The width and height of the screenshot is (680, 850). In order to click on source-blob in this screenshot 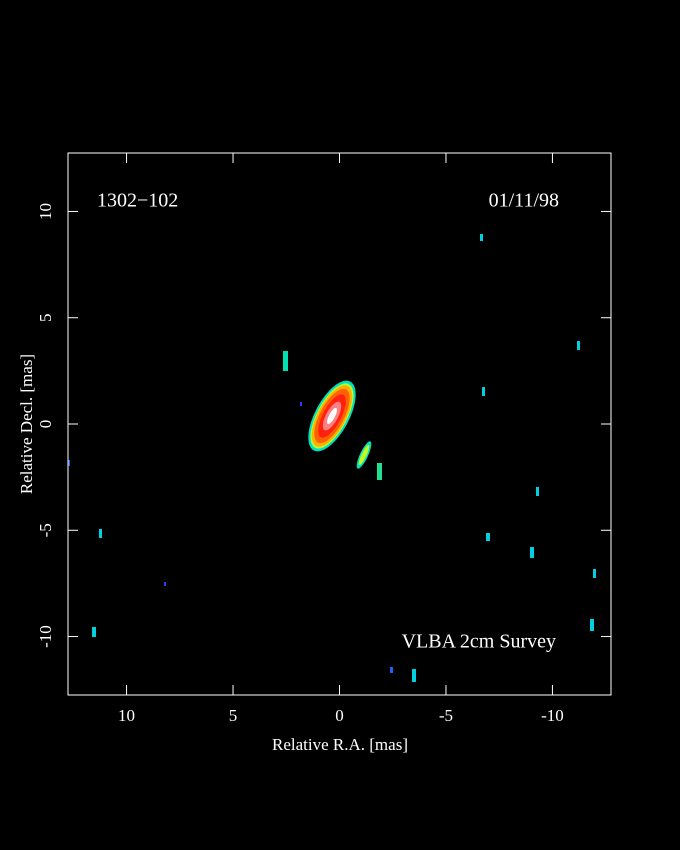, I will do `click(332, 416)`.